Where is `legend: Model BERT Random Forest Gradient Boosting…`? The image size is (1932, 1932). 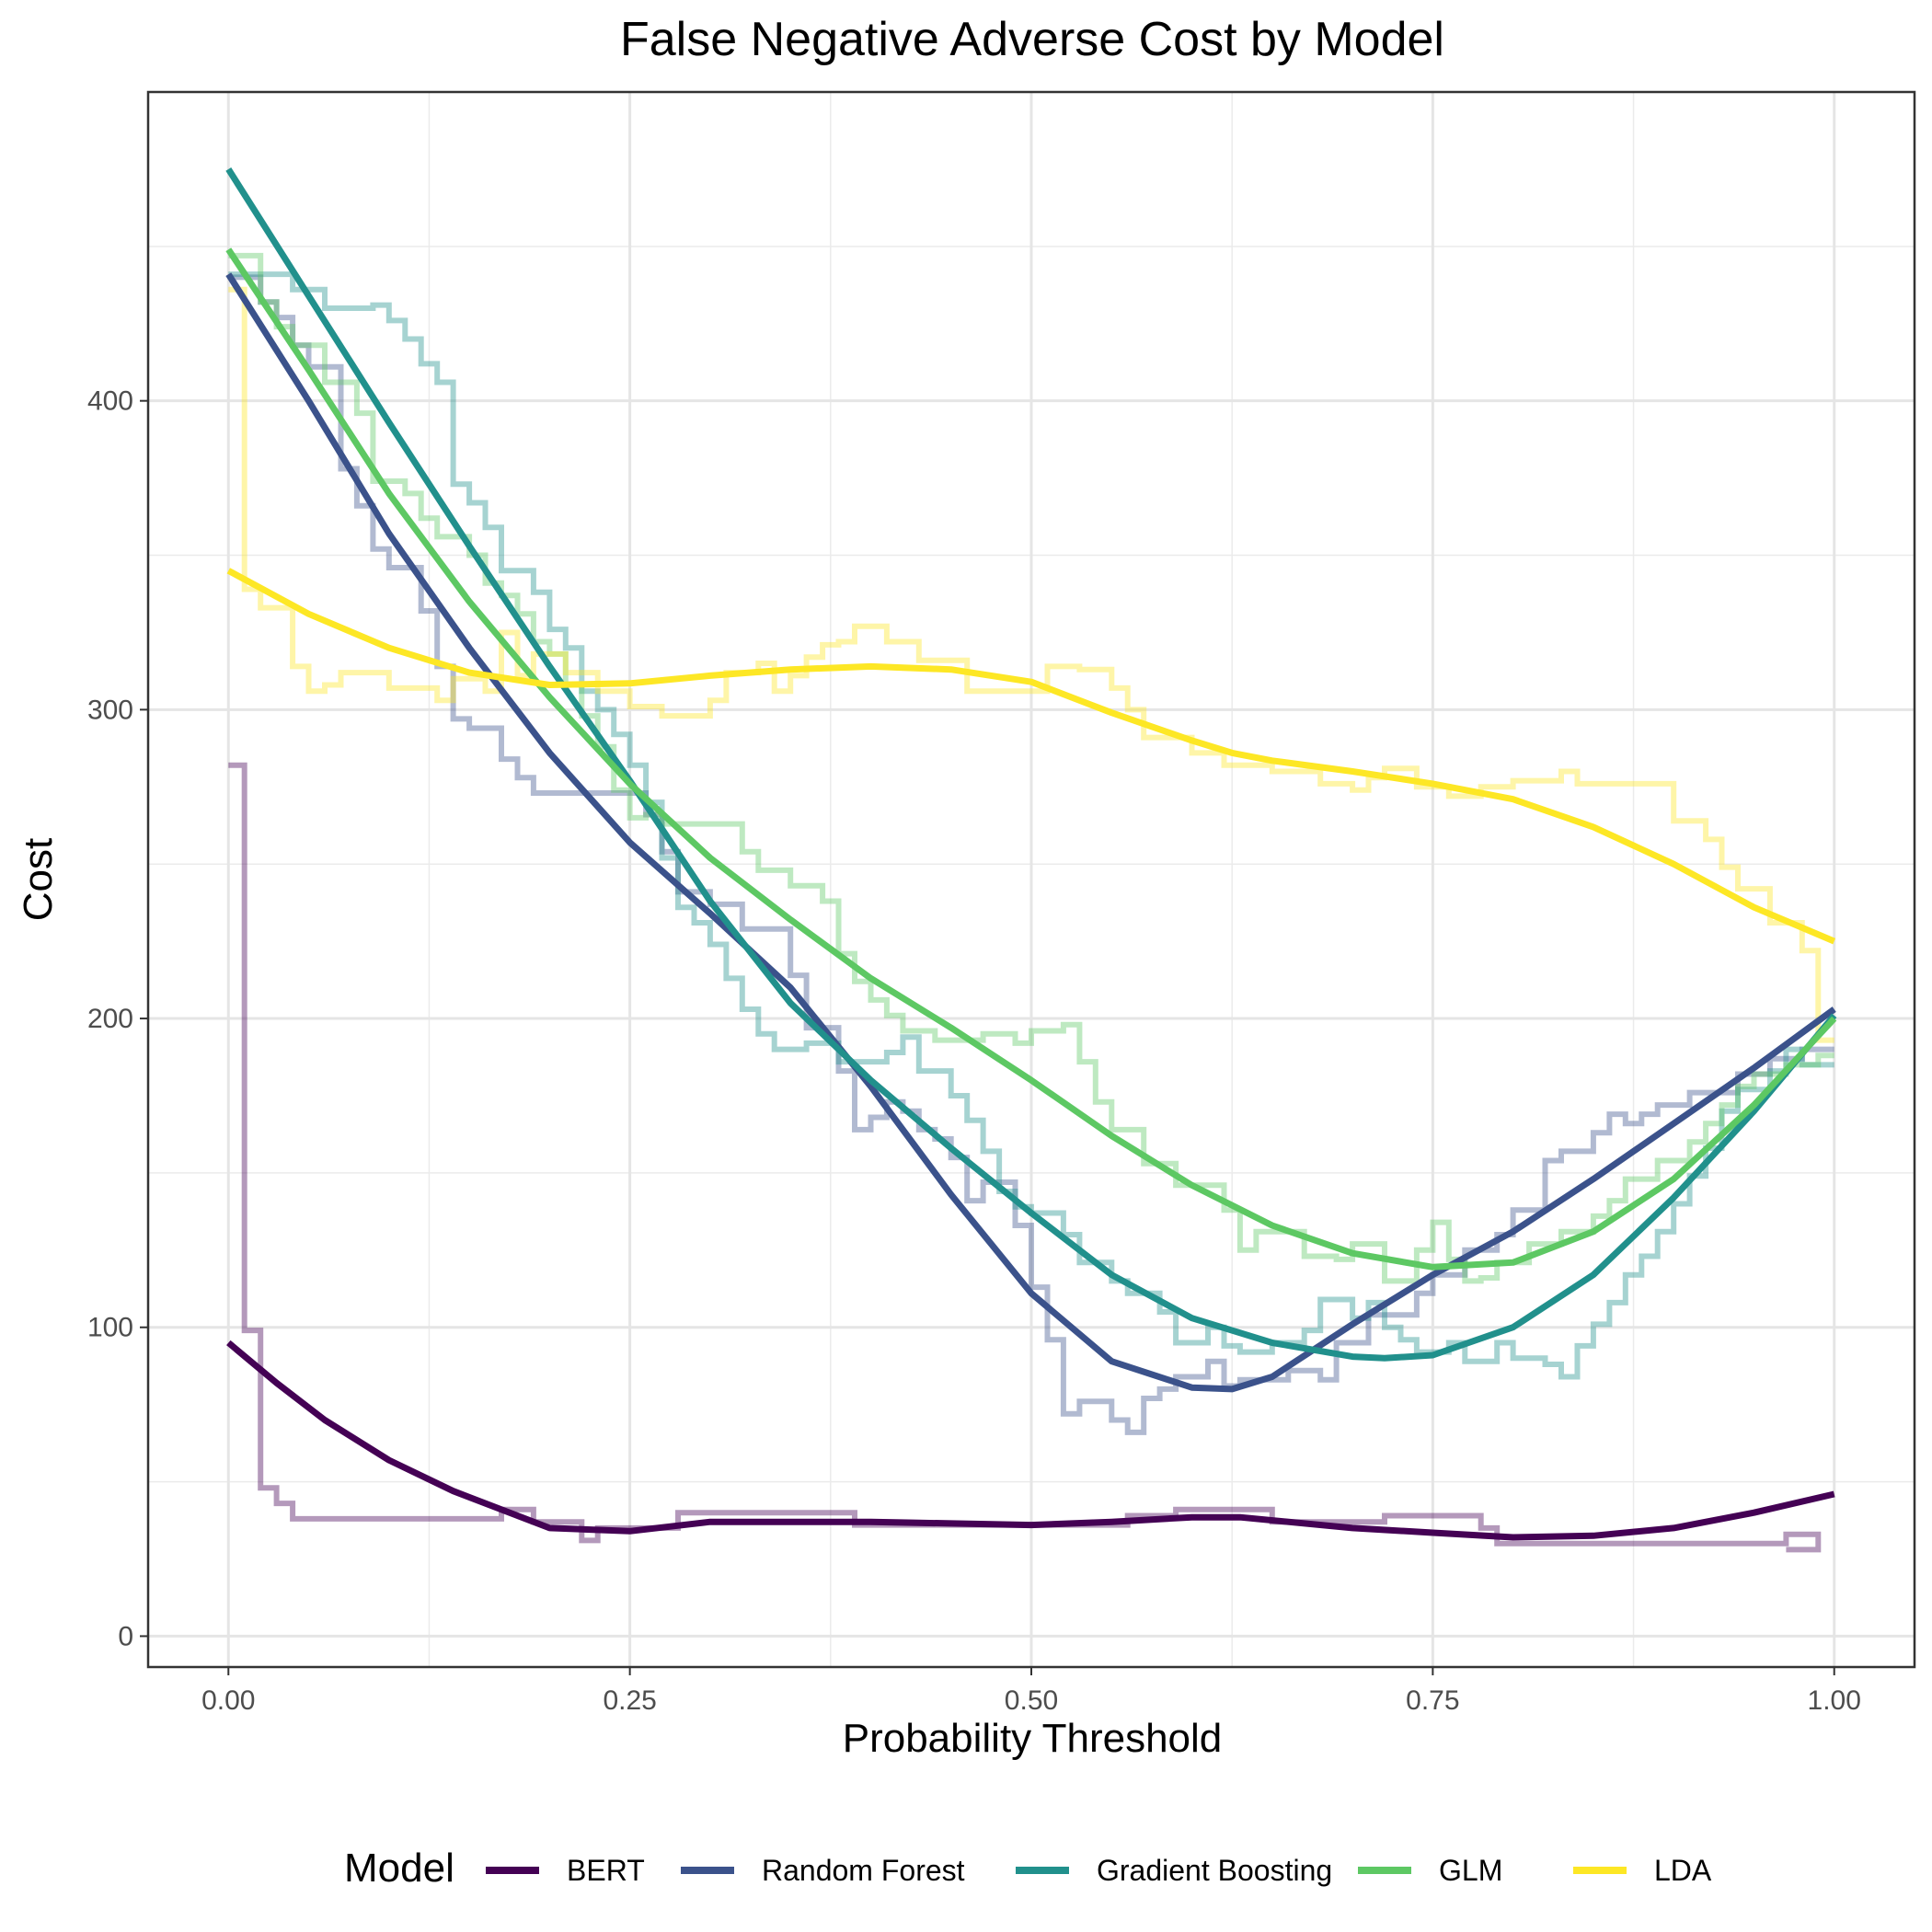
legend: Model BERT Random Forest Gradient Boosting… is located at coordinates (1028, 1868).